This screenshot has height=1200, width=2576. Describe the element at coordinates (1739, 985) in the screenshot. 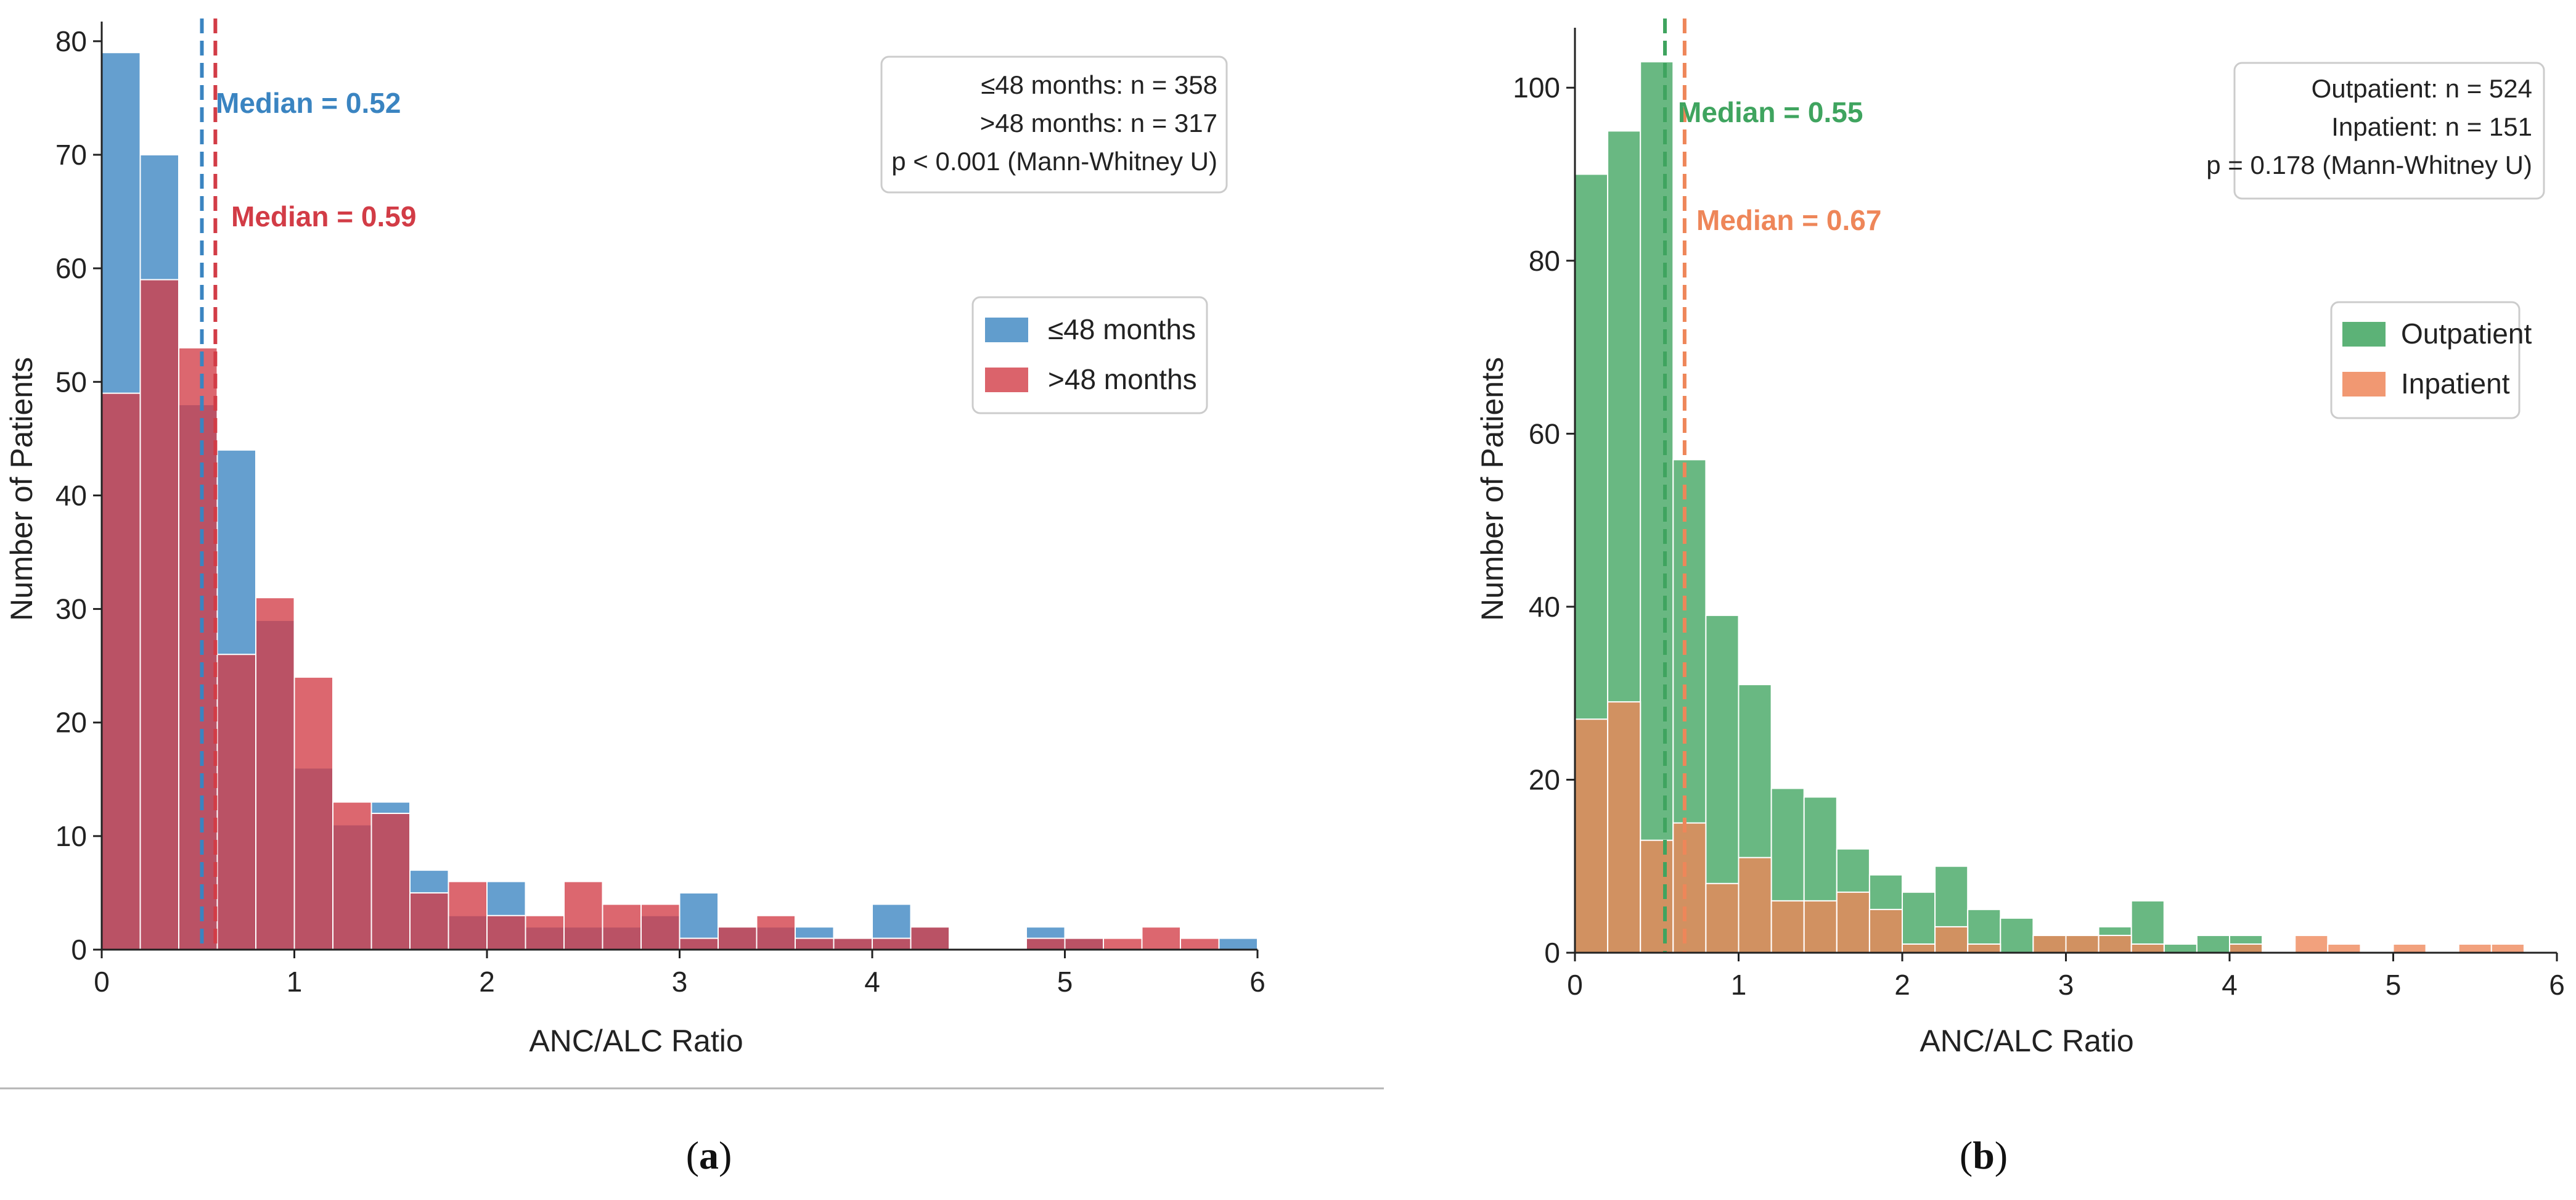

I see `panel-b-xtick-label-1: 1` at that location.